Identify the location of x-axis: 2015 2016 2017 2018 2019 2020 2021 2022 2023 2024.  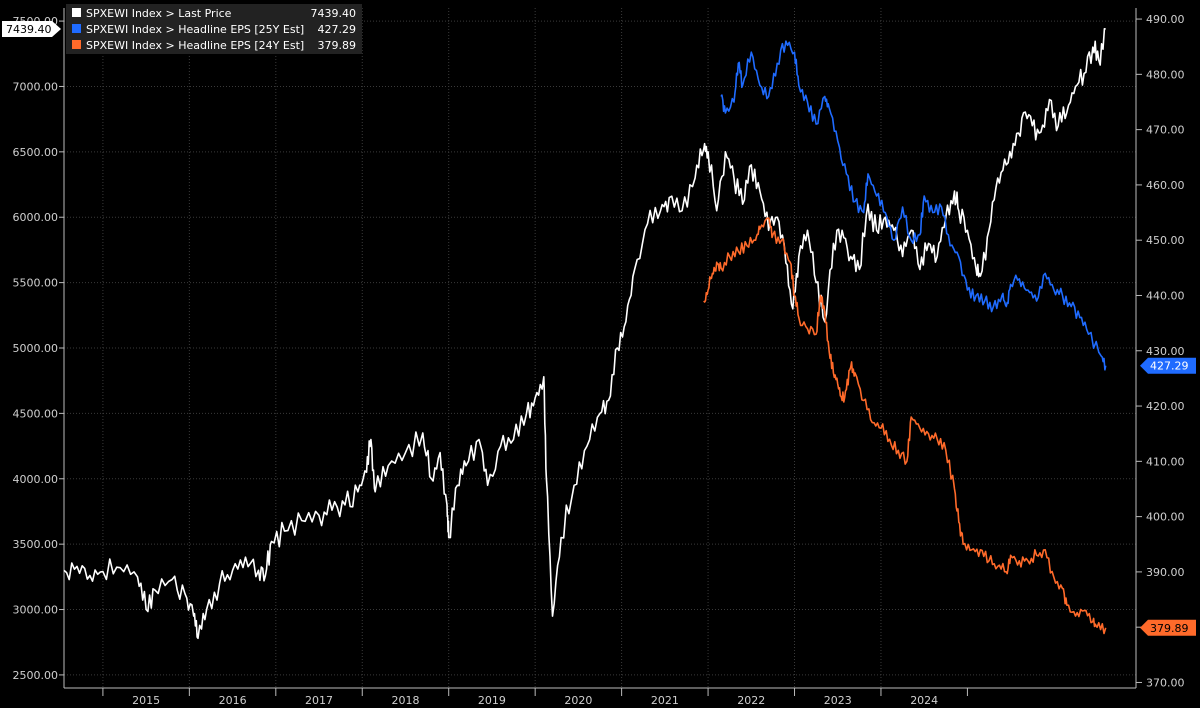
(600, 697).